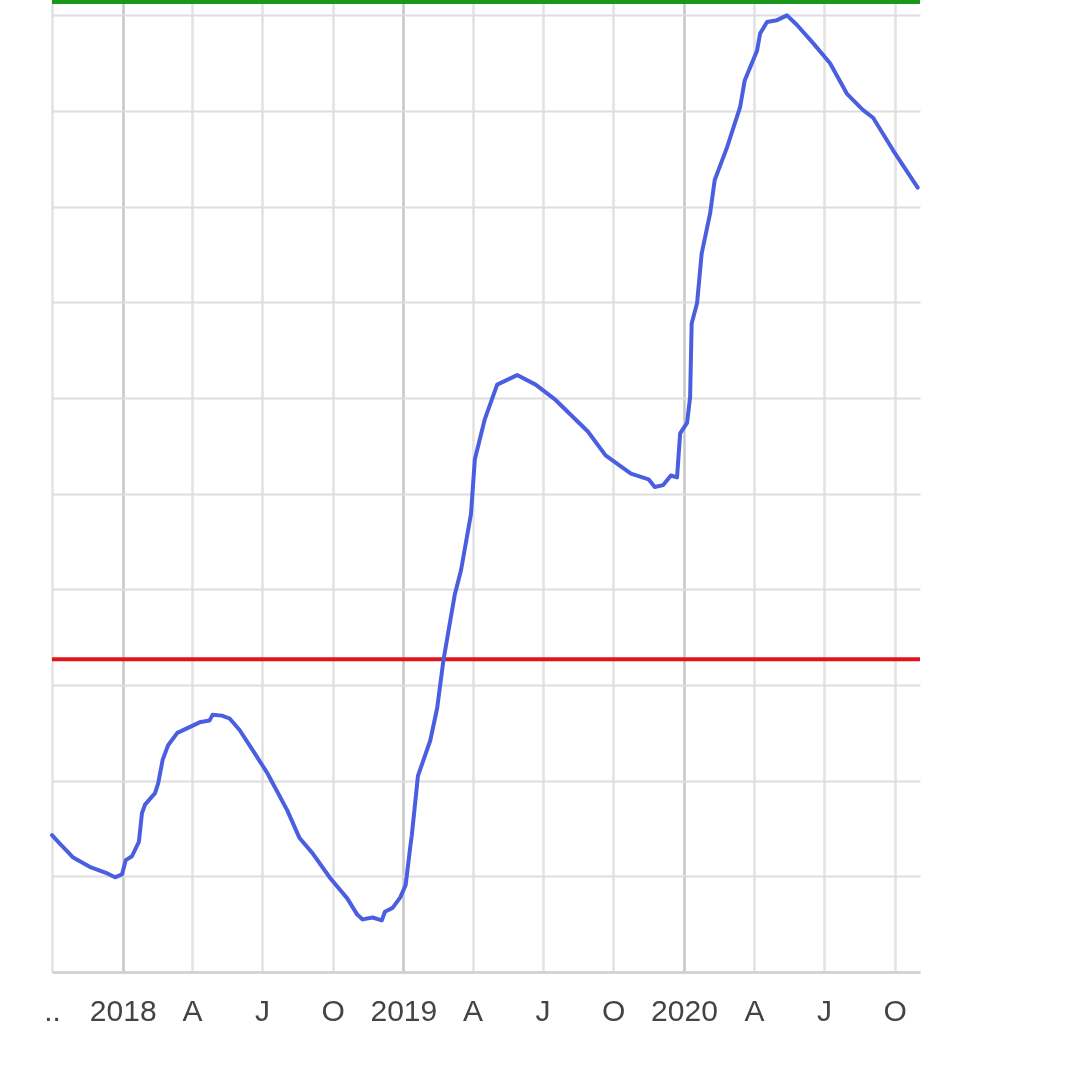 The width and height of the screenshot is (1080, 1080). What do you see at coordinates (404, 1010) in the screenshot?
I see `x-tick-label: 2019` at bounding box center [404, 1010].